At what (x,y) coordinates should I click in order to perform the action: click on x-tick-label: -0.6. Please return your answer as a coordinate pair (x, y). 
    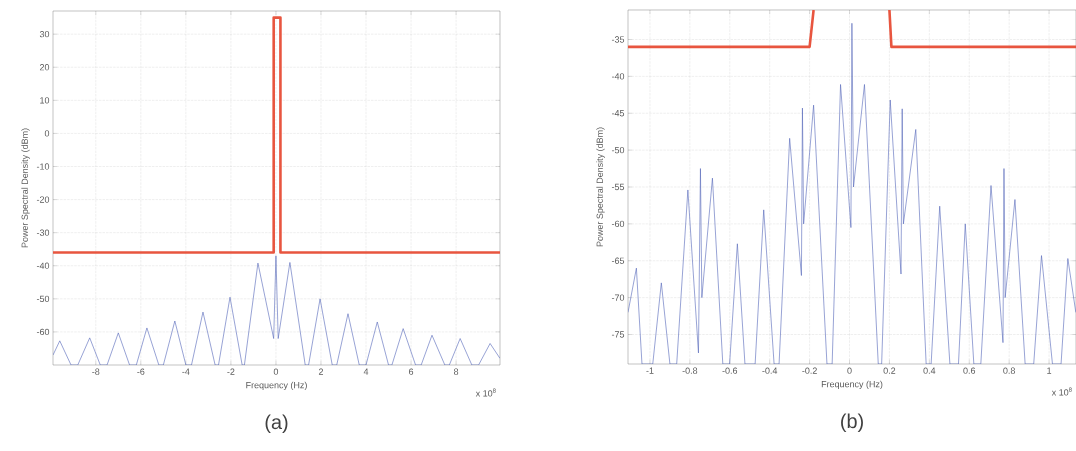
    Looking at the image, I should click on (730, 370).